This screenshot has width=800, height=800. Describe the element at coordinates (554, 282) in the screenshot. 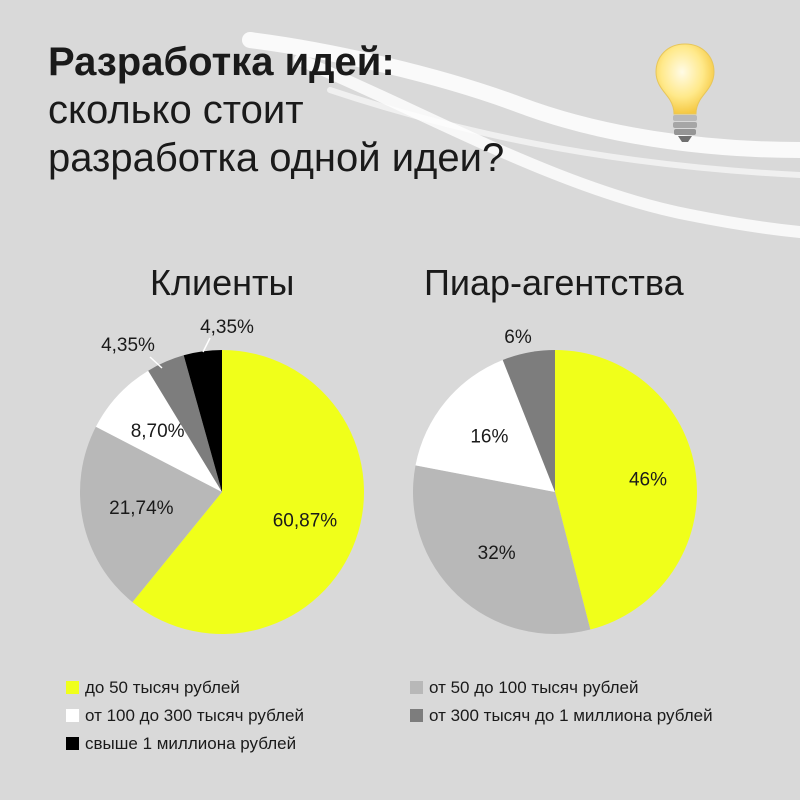

I see `chart-title-pr-agencies: Пиар-агентства` at that location.